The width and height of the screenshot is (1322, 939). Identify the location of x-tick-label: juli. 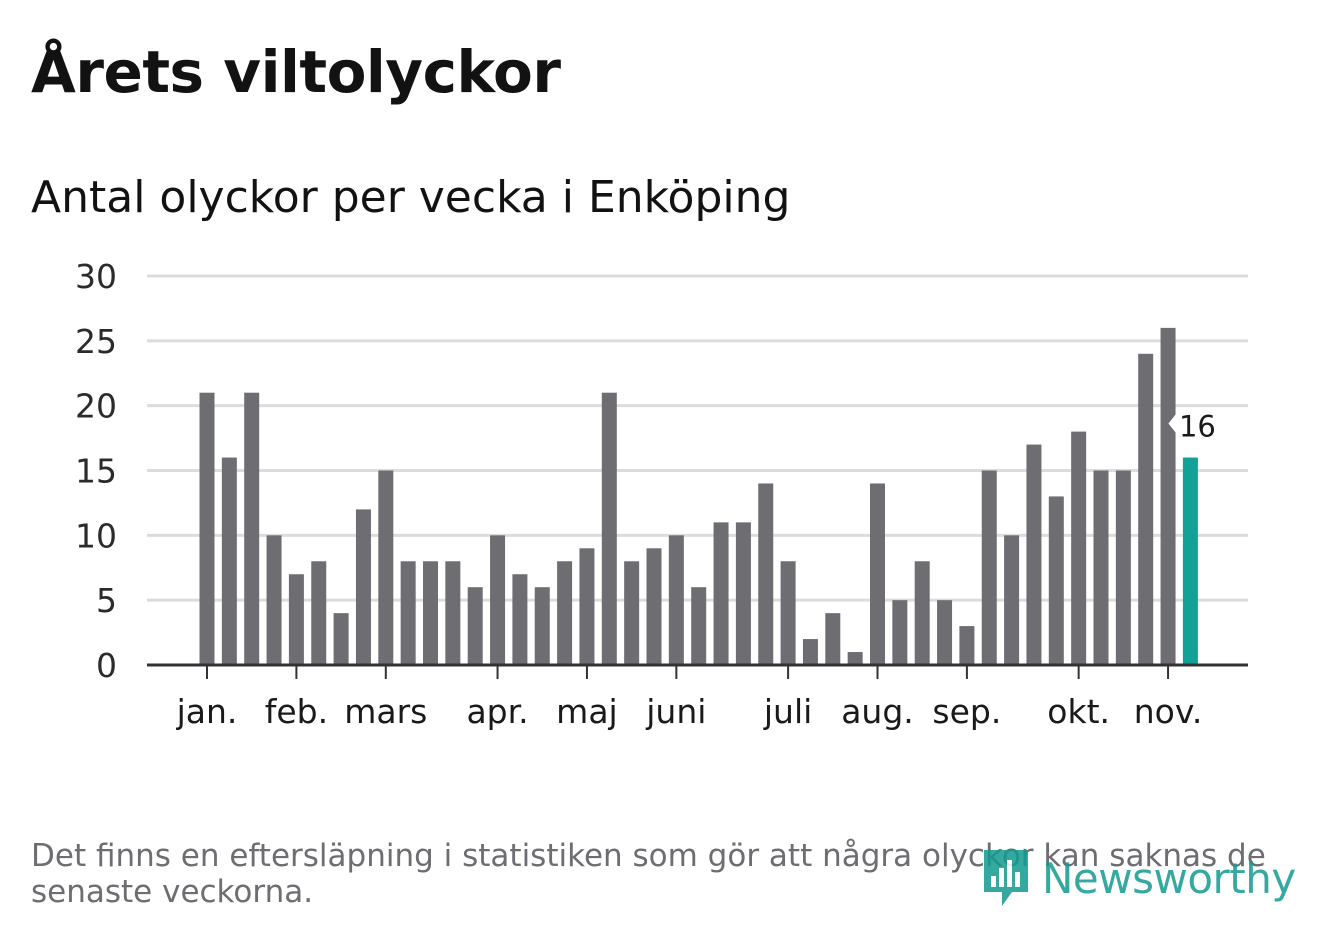
(787, 711).